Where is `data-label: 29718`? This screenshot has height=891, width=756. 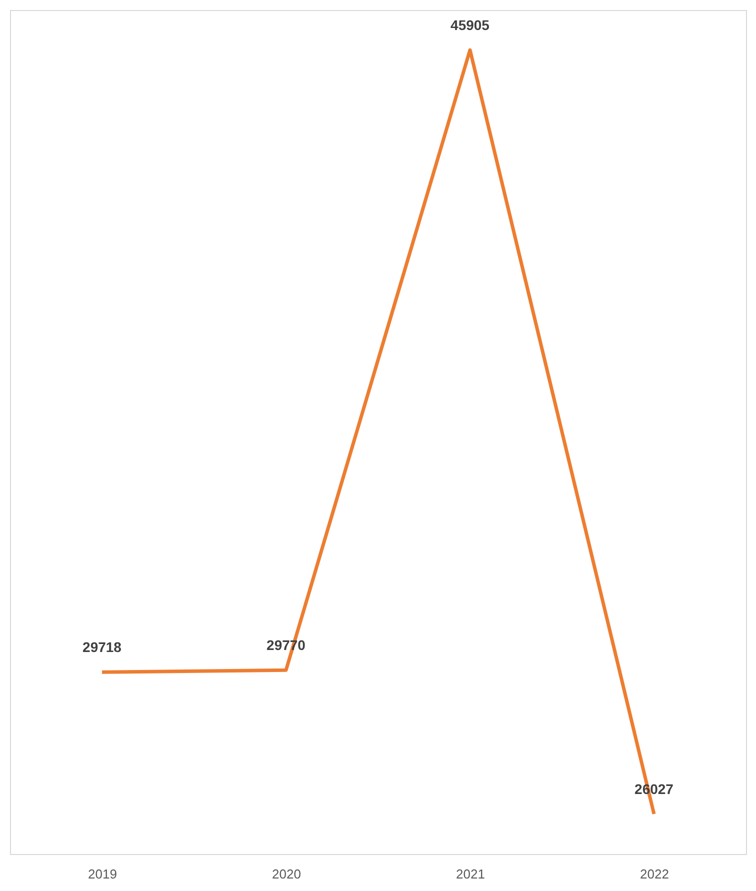 data-label: 29718 is located at coordinates (102, 647).